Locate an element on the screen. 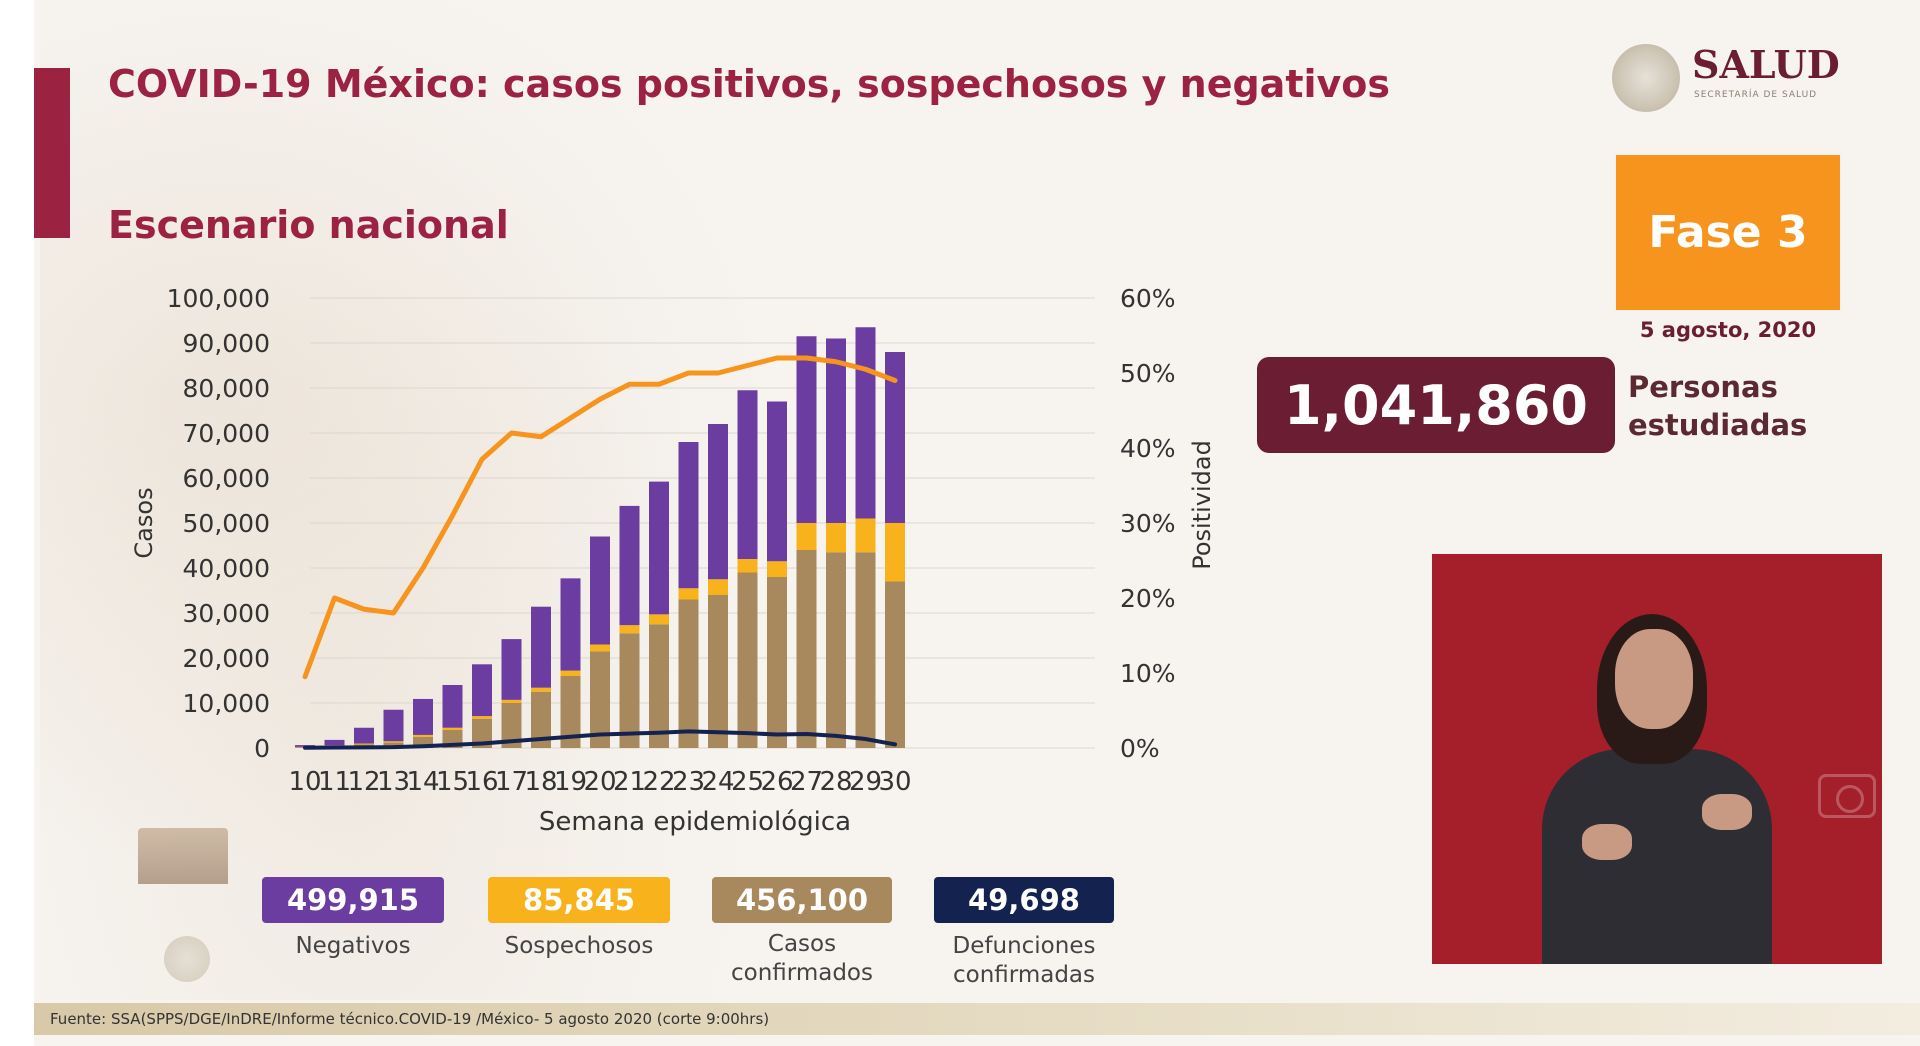 The image size is (1920, 1046). y2-tick-label: 30% is located at coordinates (1148, 523).